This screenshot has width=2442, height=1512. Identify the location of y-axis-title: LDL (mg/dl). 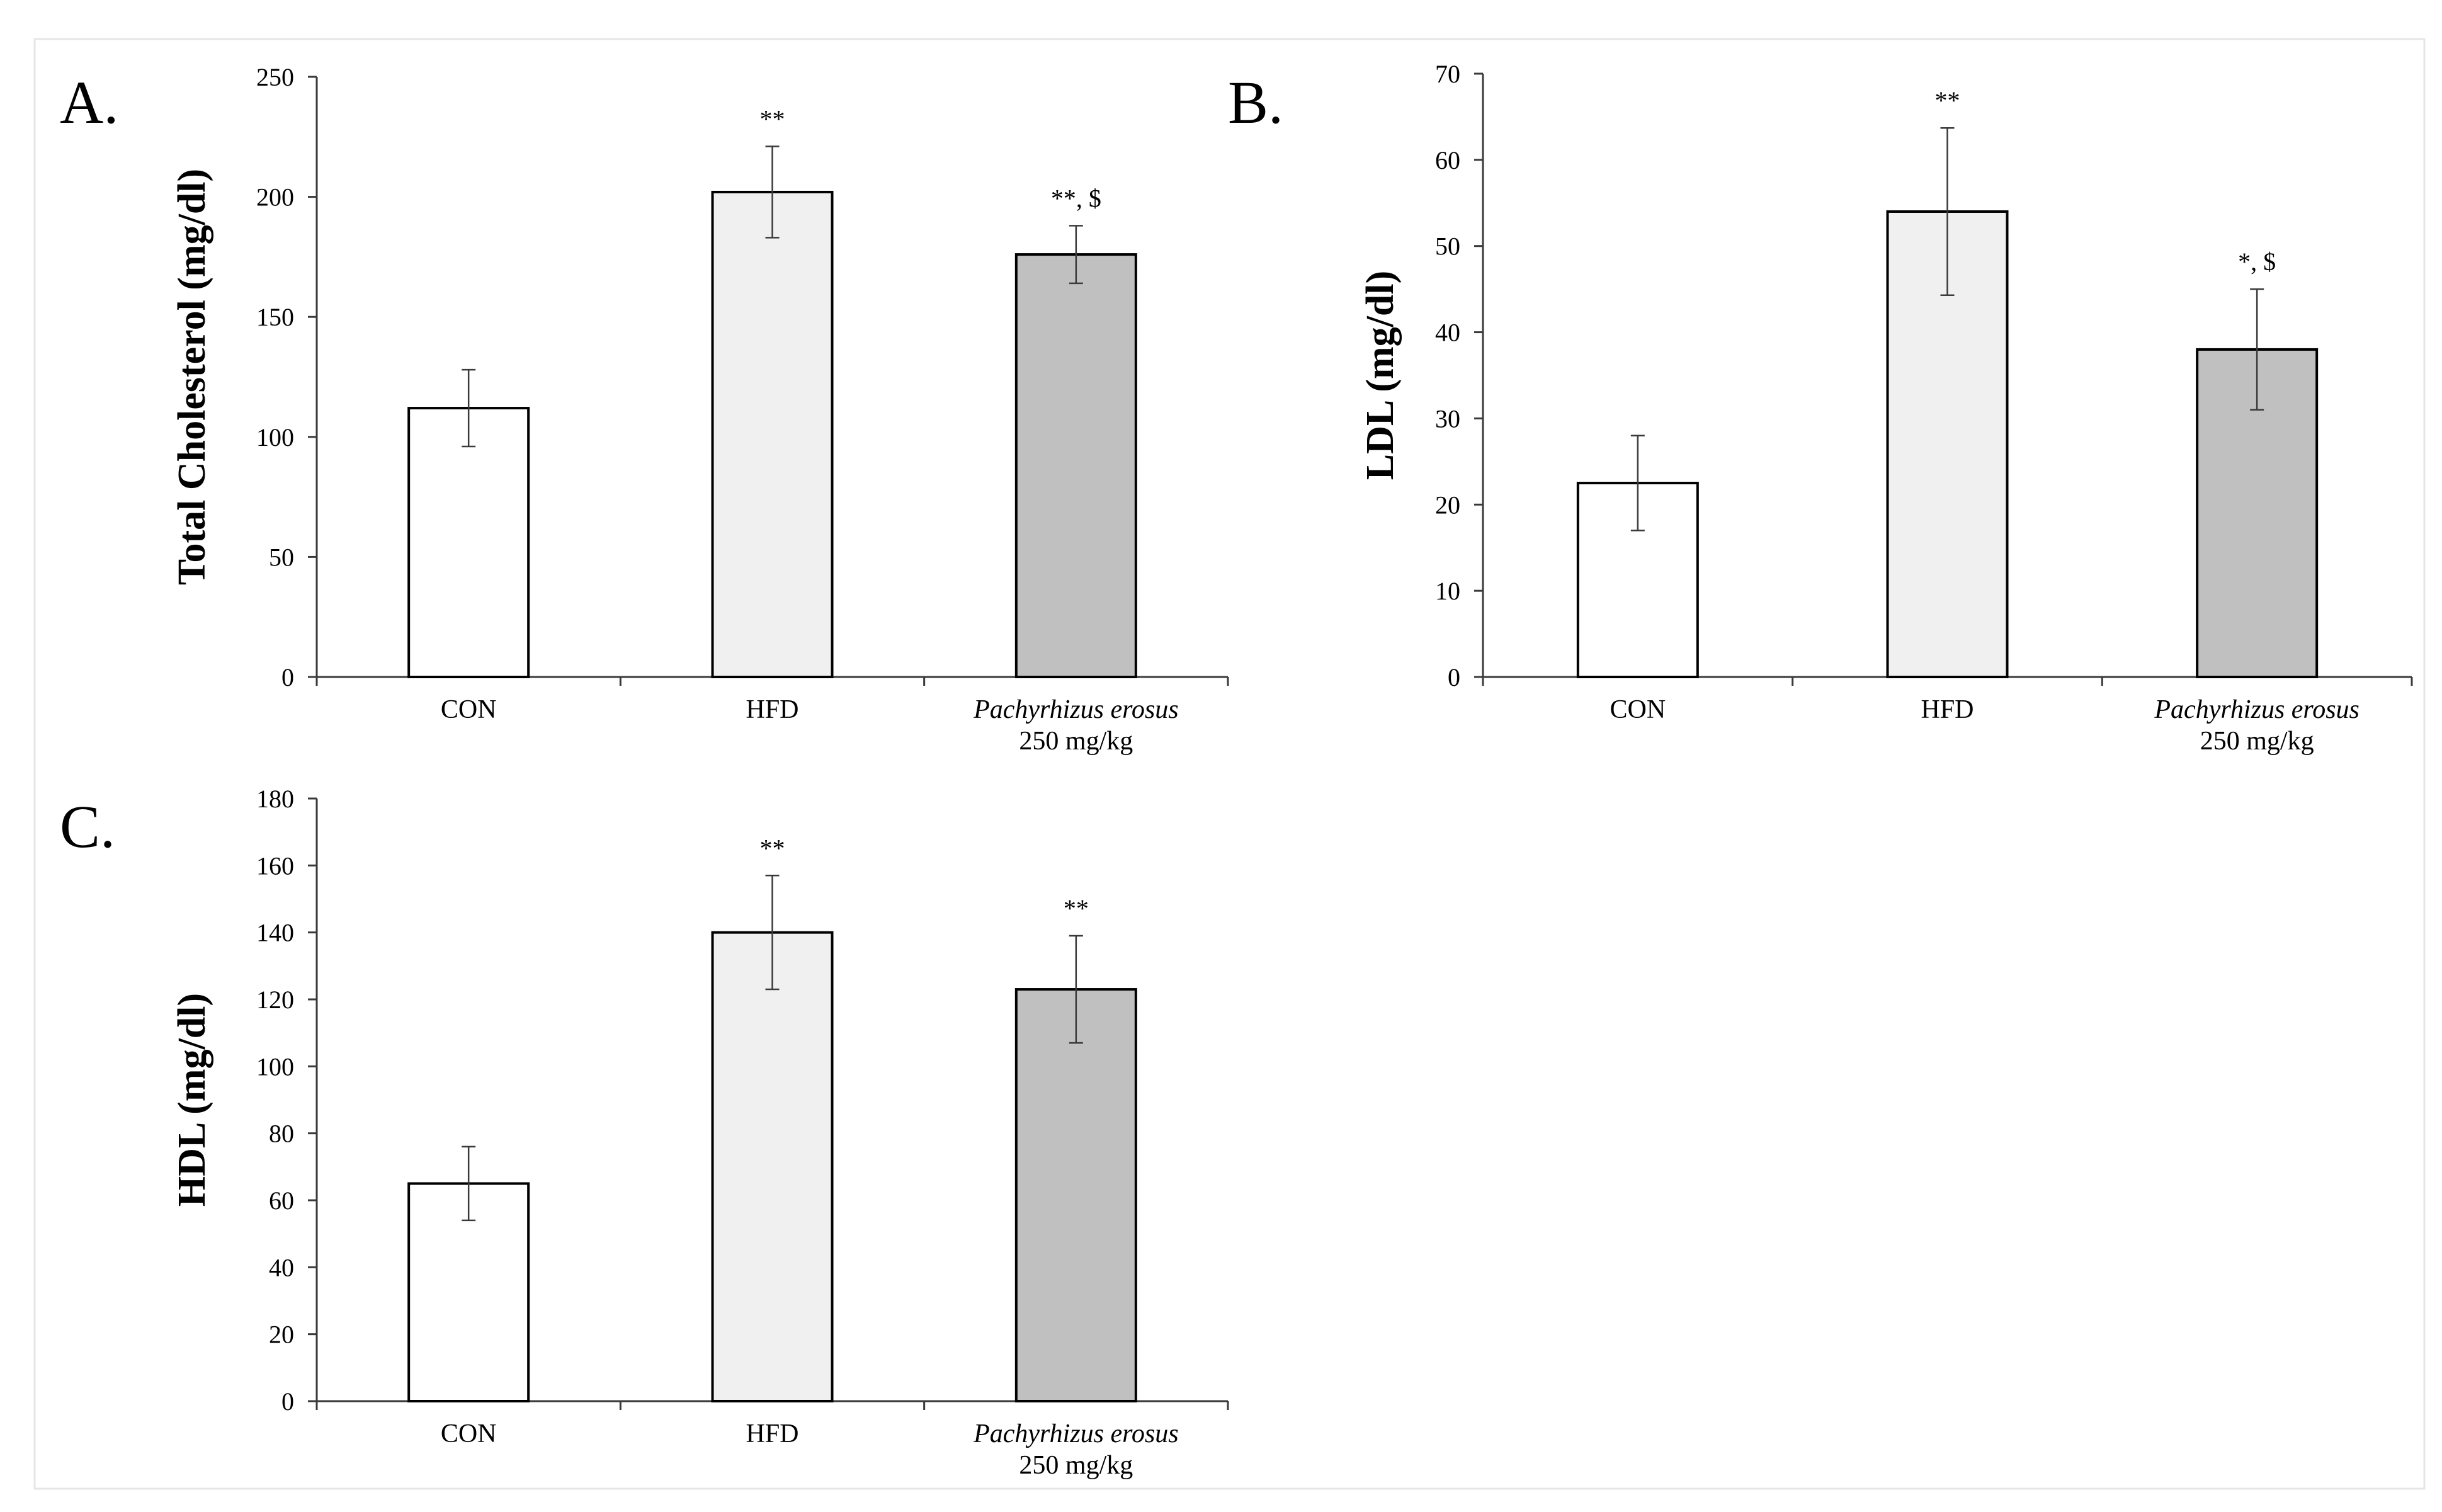
(1381, 376).